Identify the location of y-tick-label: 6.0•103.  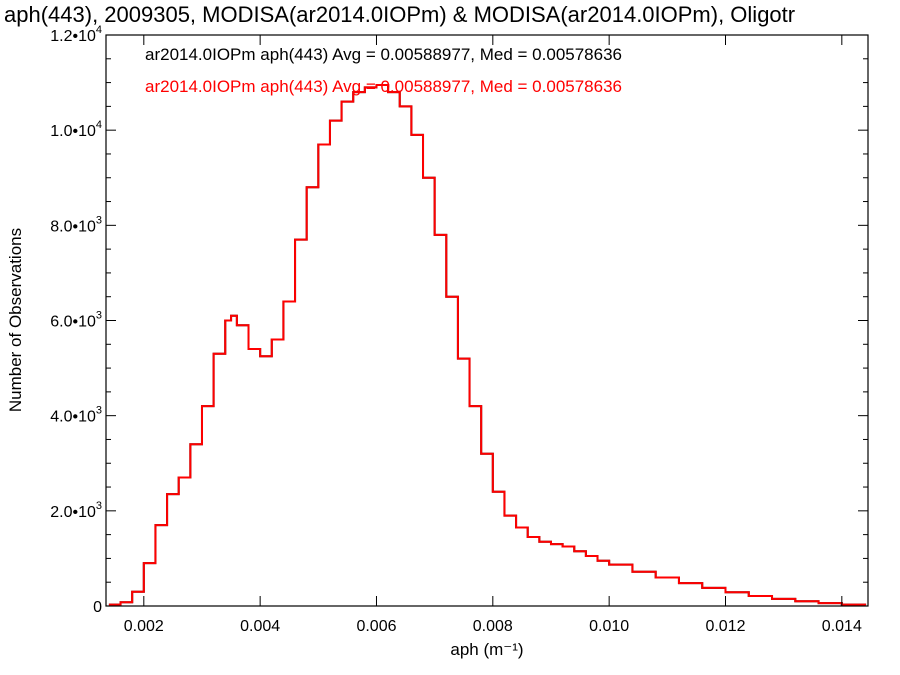
(76, 320).